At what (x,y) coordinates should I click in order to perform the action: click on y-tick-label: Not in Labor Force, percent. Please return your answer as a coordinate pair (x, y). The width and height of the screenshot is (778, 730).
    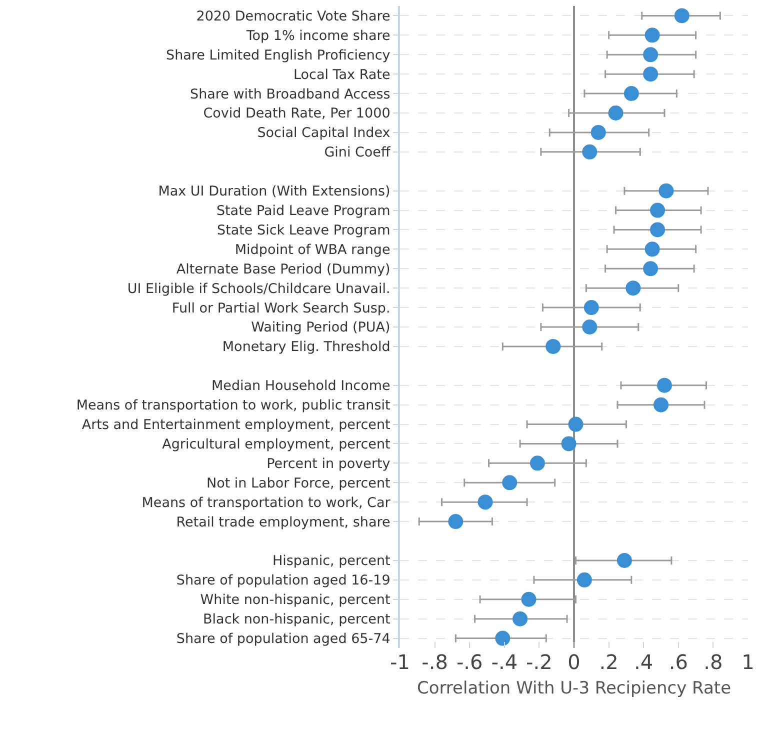
    Looking at the image, I should click on (298, 483).